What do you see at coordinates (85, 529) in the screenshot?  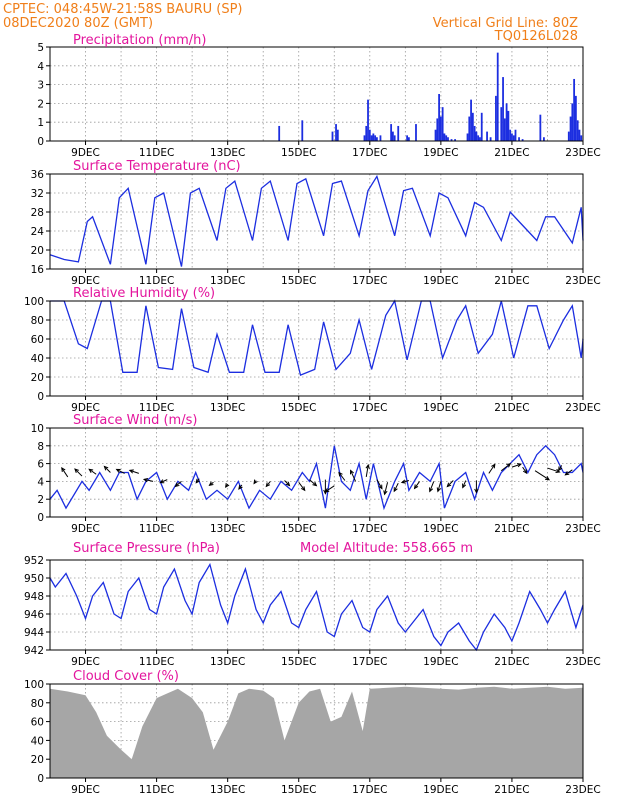 I see `wind-xtick-label-0: 9DEC` at bounding box center [85, 529].